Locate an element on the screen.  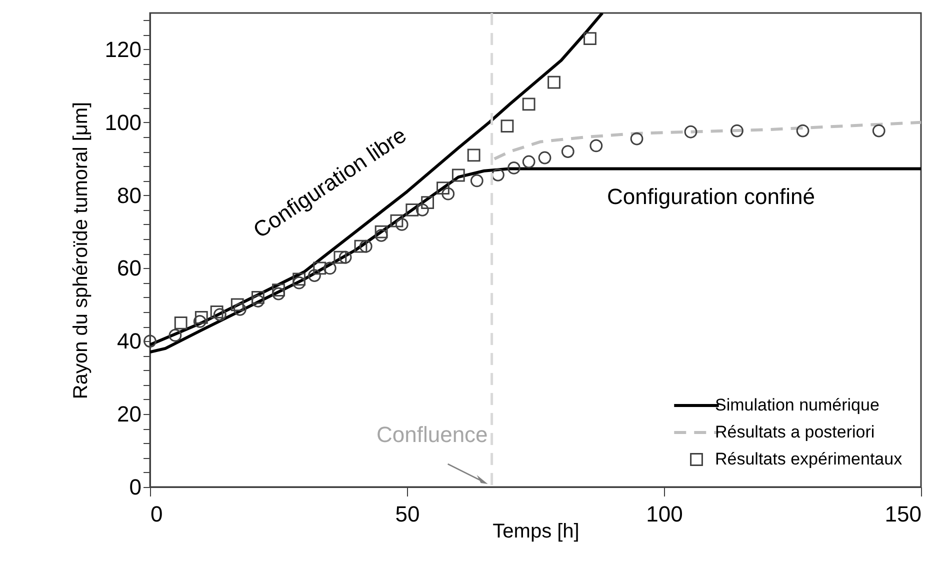
legend-label: Résultats expérimentaux is located at coordinates (809, 459).